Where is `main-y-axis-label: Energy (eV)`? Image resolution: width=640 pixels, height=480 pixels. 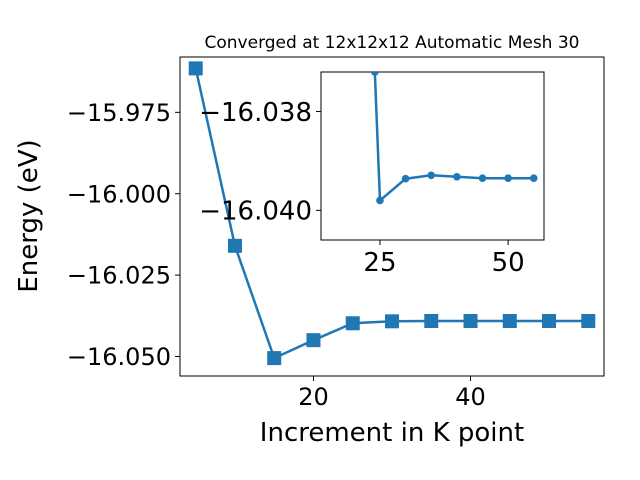 main-y-axis-label: Energy (eV) is located at coordinates (29, 215).